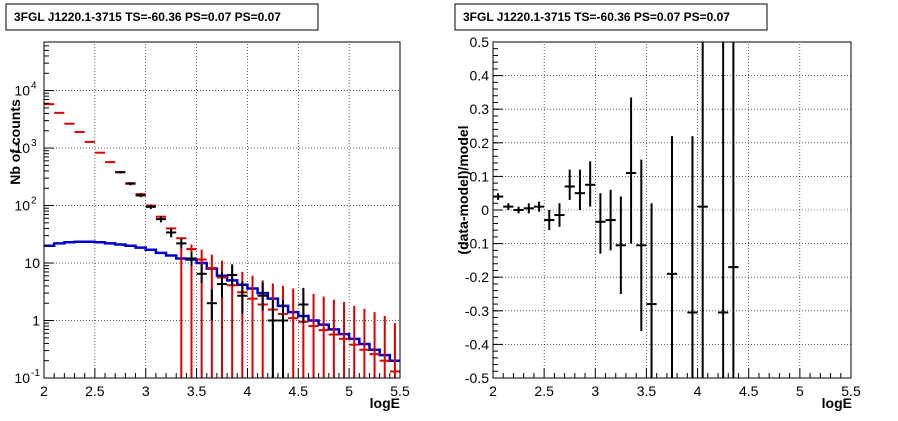 The height and width of the screenshot is (421, 898). Describe the element at coordinates (34, 201) in the screenshot. I see `y-tick-exponent: 2` at that location.